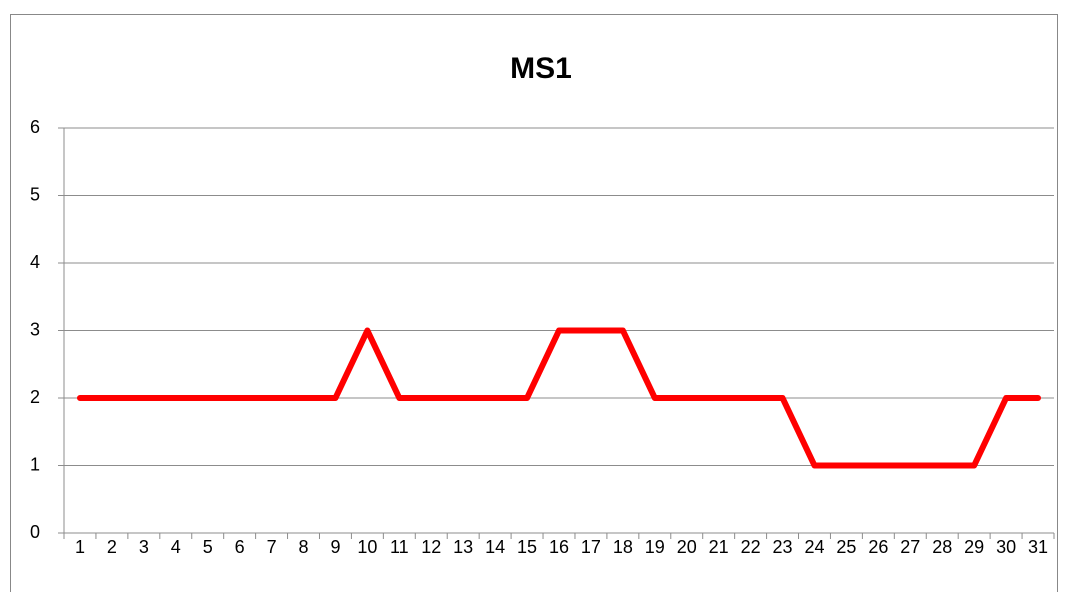  I want to click on x-tick-label: 14, so click(495, 547).